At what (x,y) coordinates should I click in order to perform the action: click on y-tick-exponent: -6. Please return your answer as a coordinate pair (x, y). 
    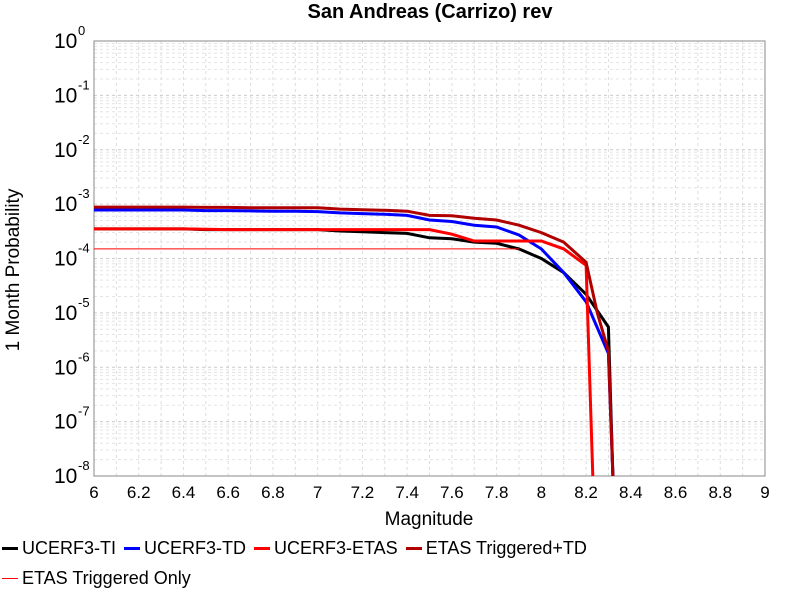
    Looking at the image, I should click on (84, 356).